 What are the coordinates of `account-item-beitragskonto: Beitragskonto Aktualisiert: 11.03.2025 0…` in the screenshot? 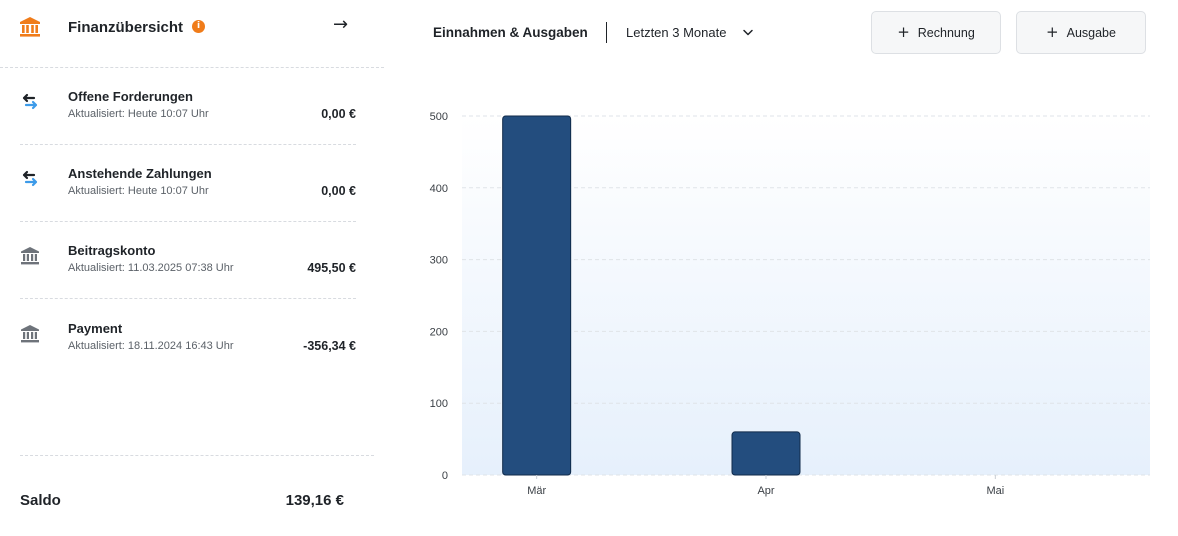 It's located at (188, 260).